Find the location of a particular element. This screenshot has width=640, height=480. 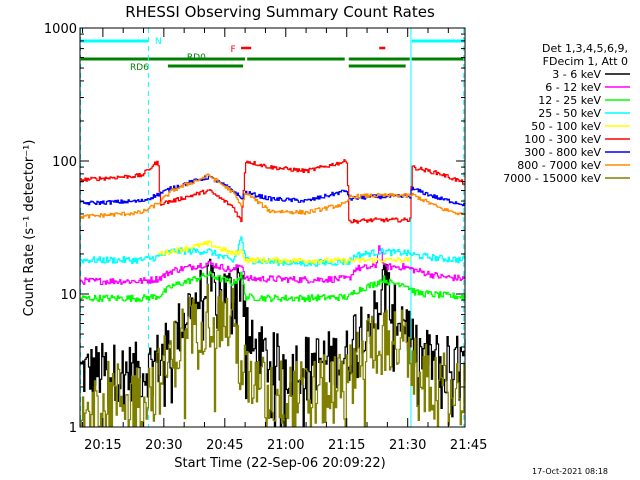

x-tick-label: 20:30 is located at coordinates (163, 445).